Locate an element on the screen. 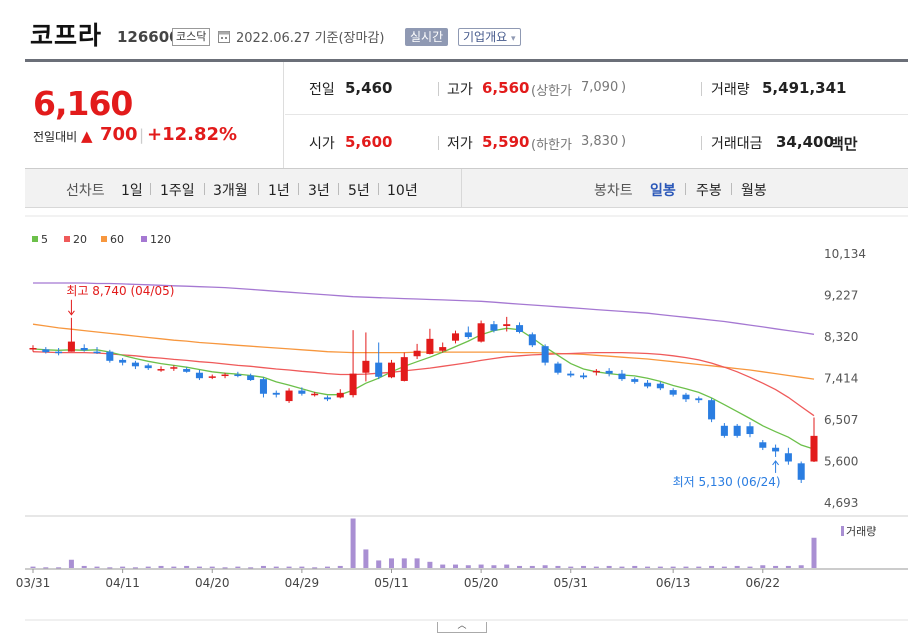  quote-separator is located at coordinates (701, 89).